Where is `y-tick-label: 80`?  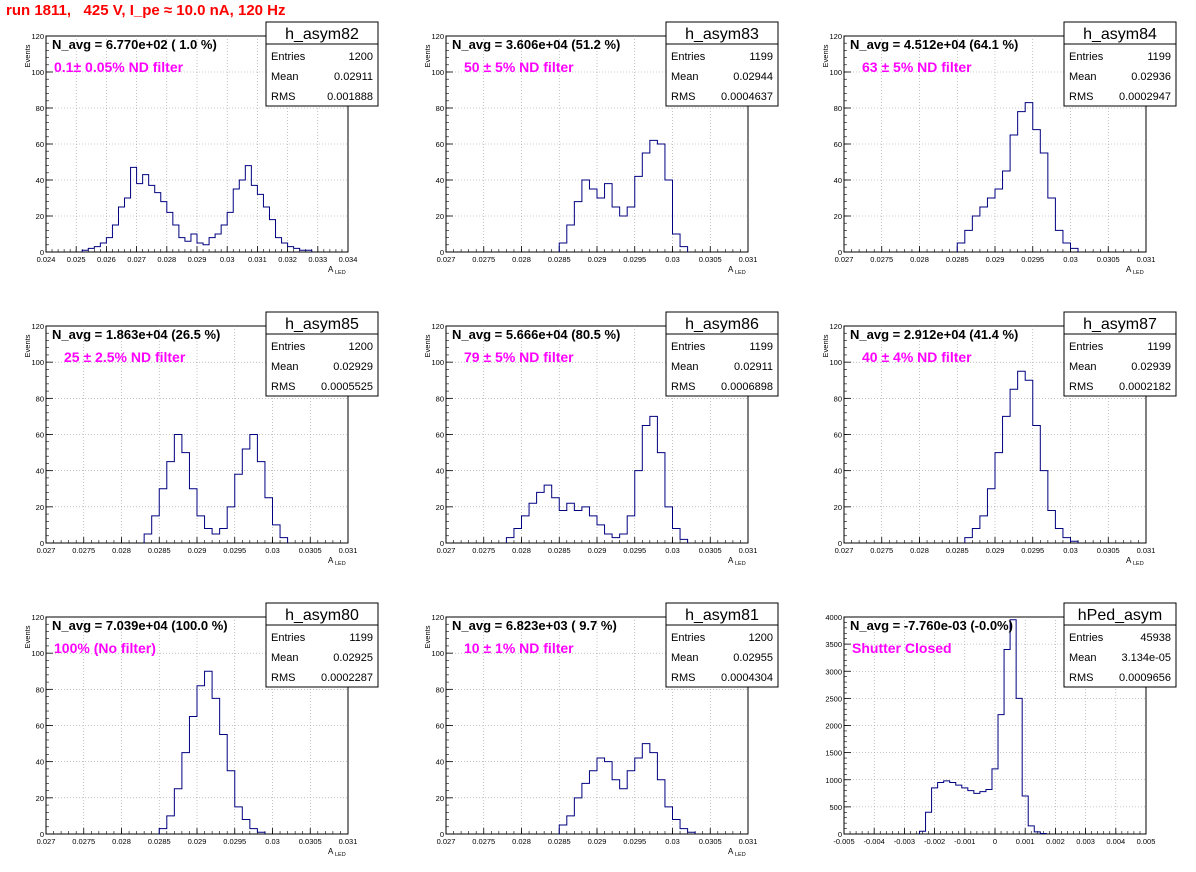 y-tick-label: 80 is located at coordinates (40, 398).